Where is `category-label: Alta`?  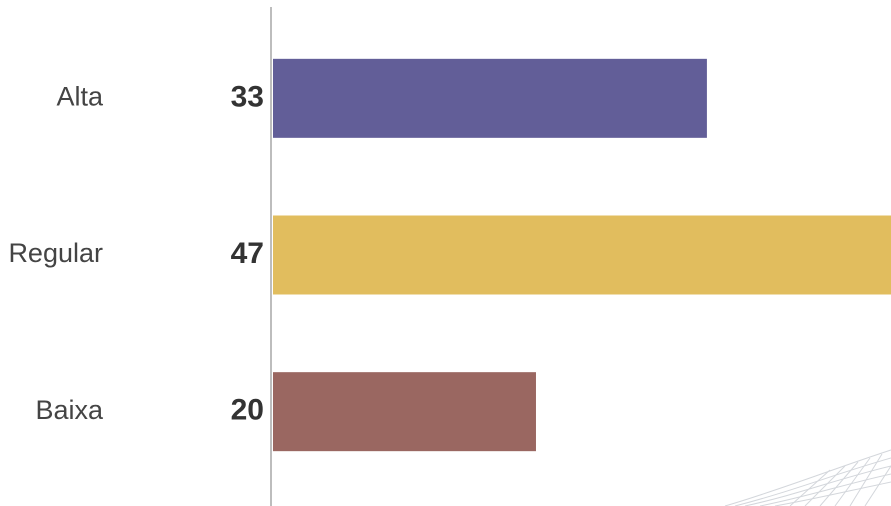 category-label: Alta is located at coordinates (80, 96).